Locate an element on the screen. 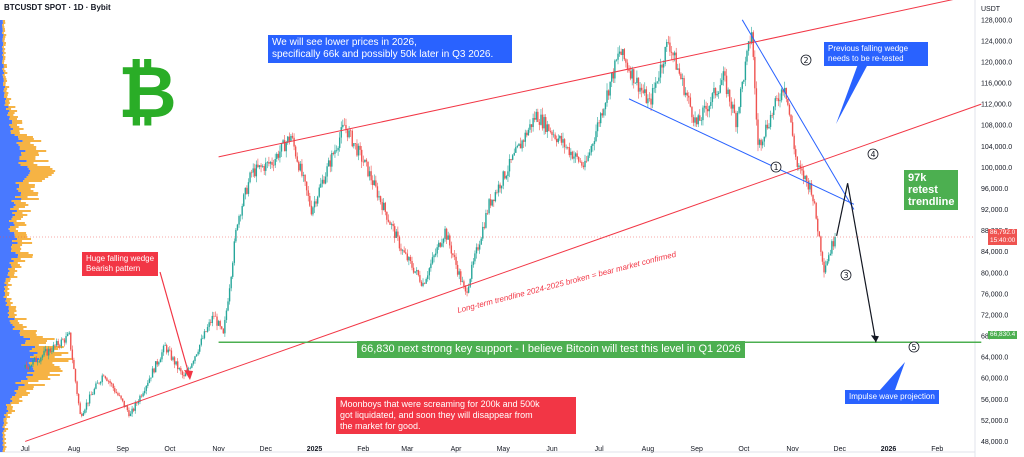 This screenshot has height=457, width=1024. wave-label-2: 2 is located at coordinates (805, 60).